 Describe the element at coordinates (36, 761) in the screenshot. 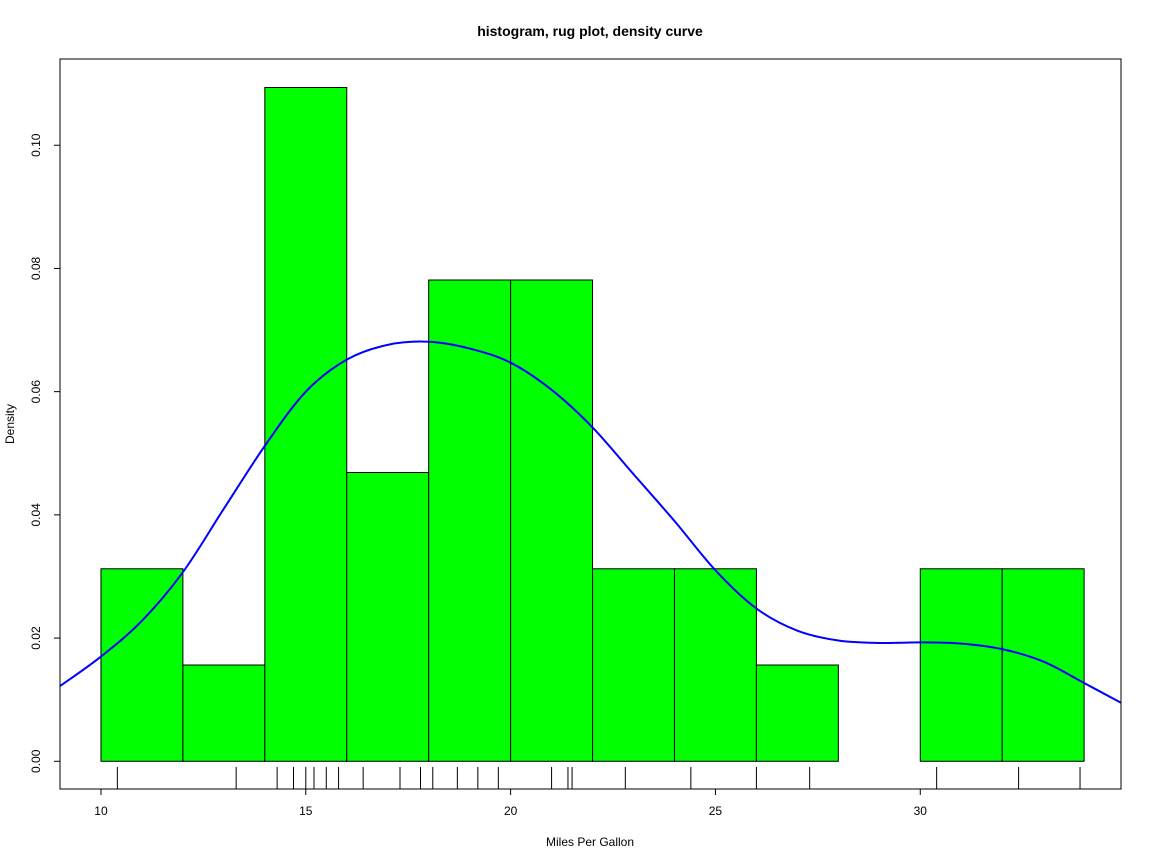

I see `y-tick-label: 0.00` at that location.